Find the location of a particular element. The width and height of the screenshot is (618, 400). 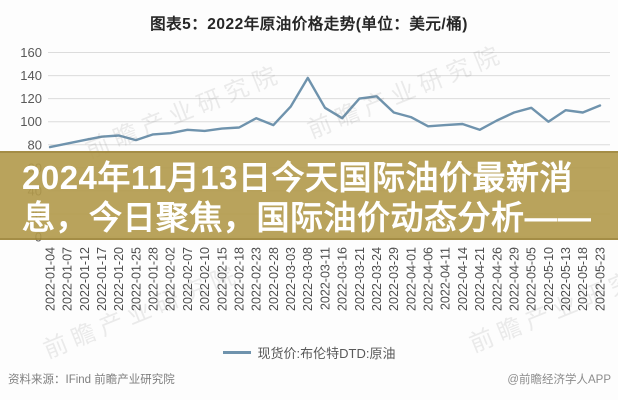

svg-text: 2022-05-23 is located at coordinates (600, 279).